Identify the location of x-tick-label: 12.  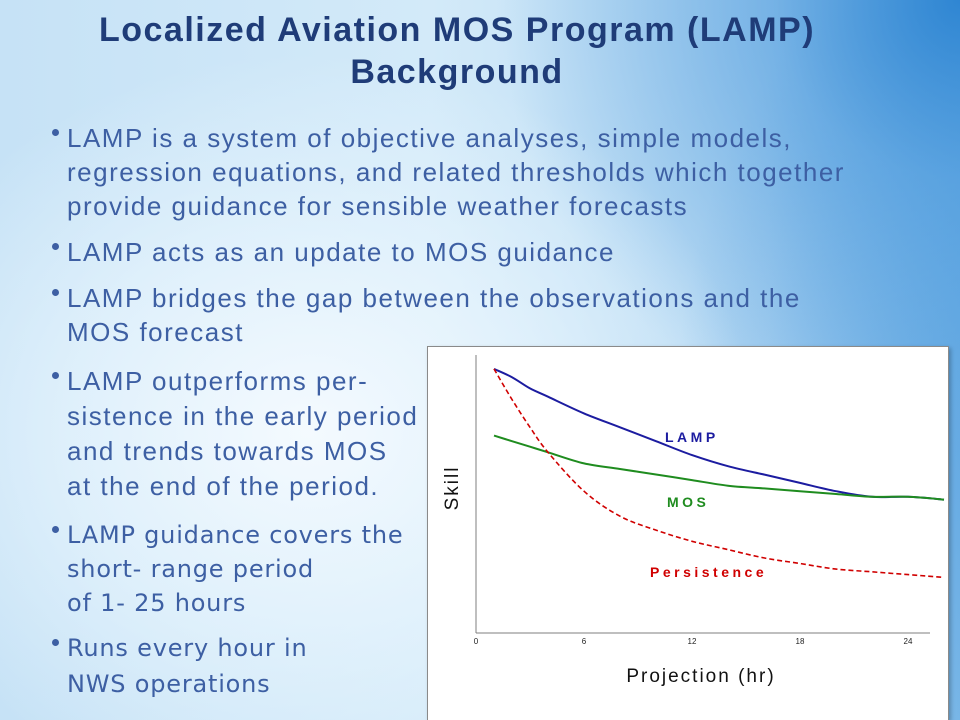
(692, 641).